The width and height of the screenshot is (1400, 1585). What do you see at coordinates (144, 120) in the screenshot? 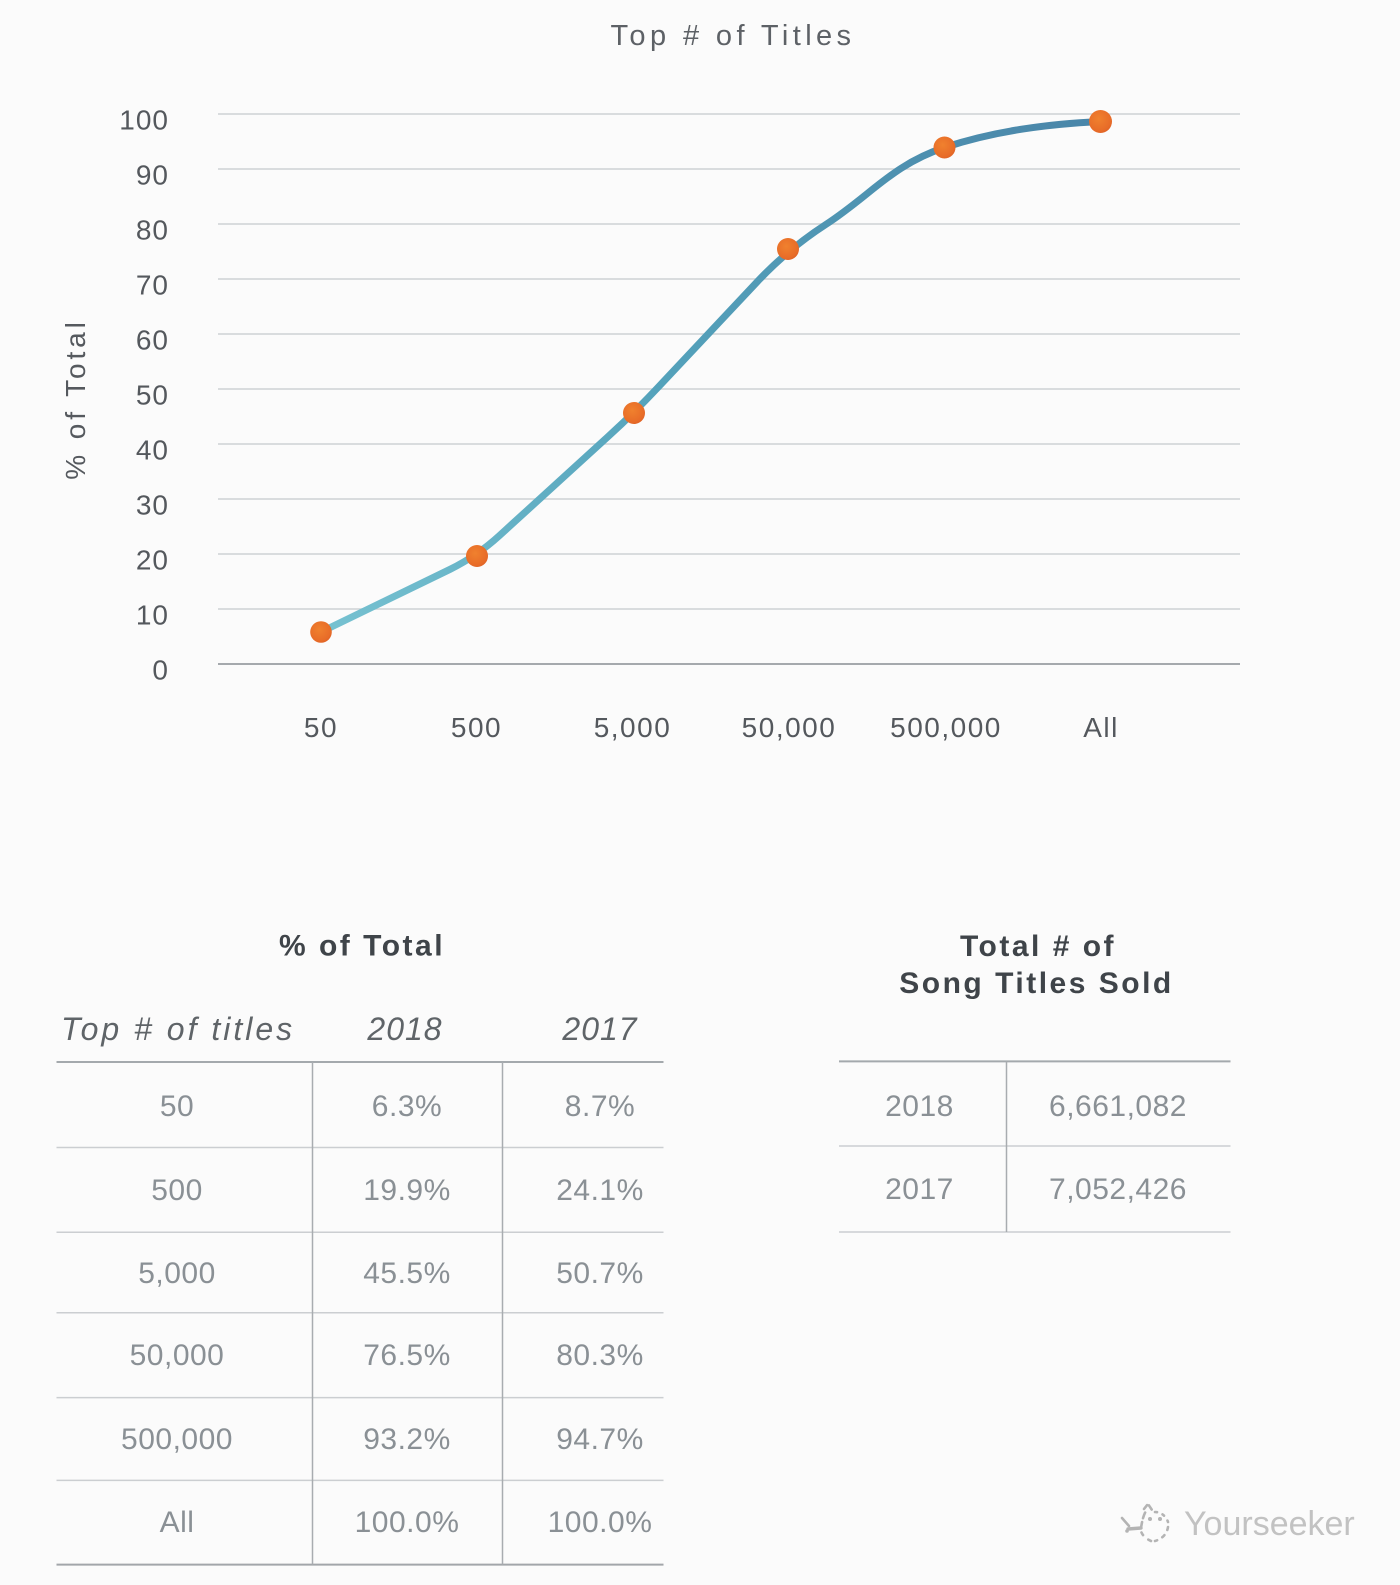
I see `svg-text: 100` at bounding box center [144, 120].